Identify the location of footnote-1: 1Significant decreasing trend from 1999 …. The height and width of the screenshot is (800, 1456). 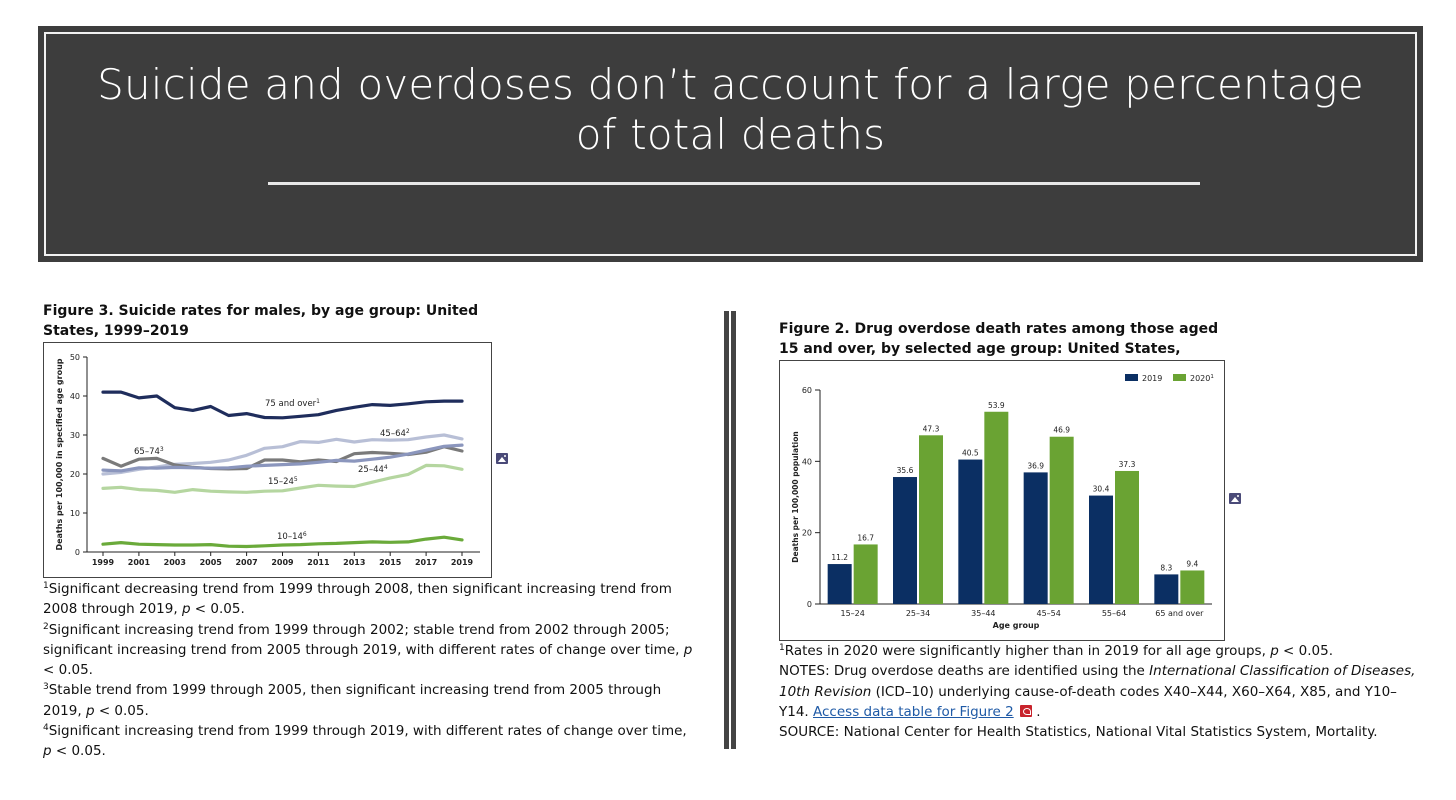
(357, 599).